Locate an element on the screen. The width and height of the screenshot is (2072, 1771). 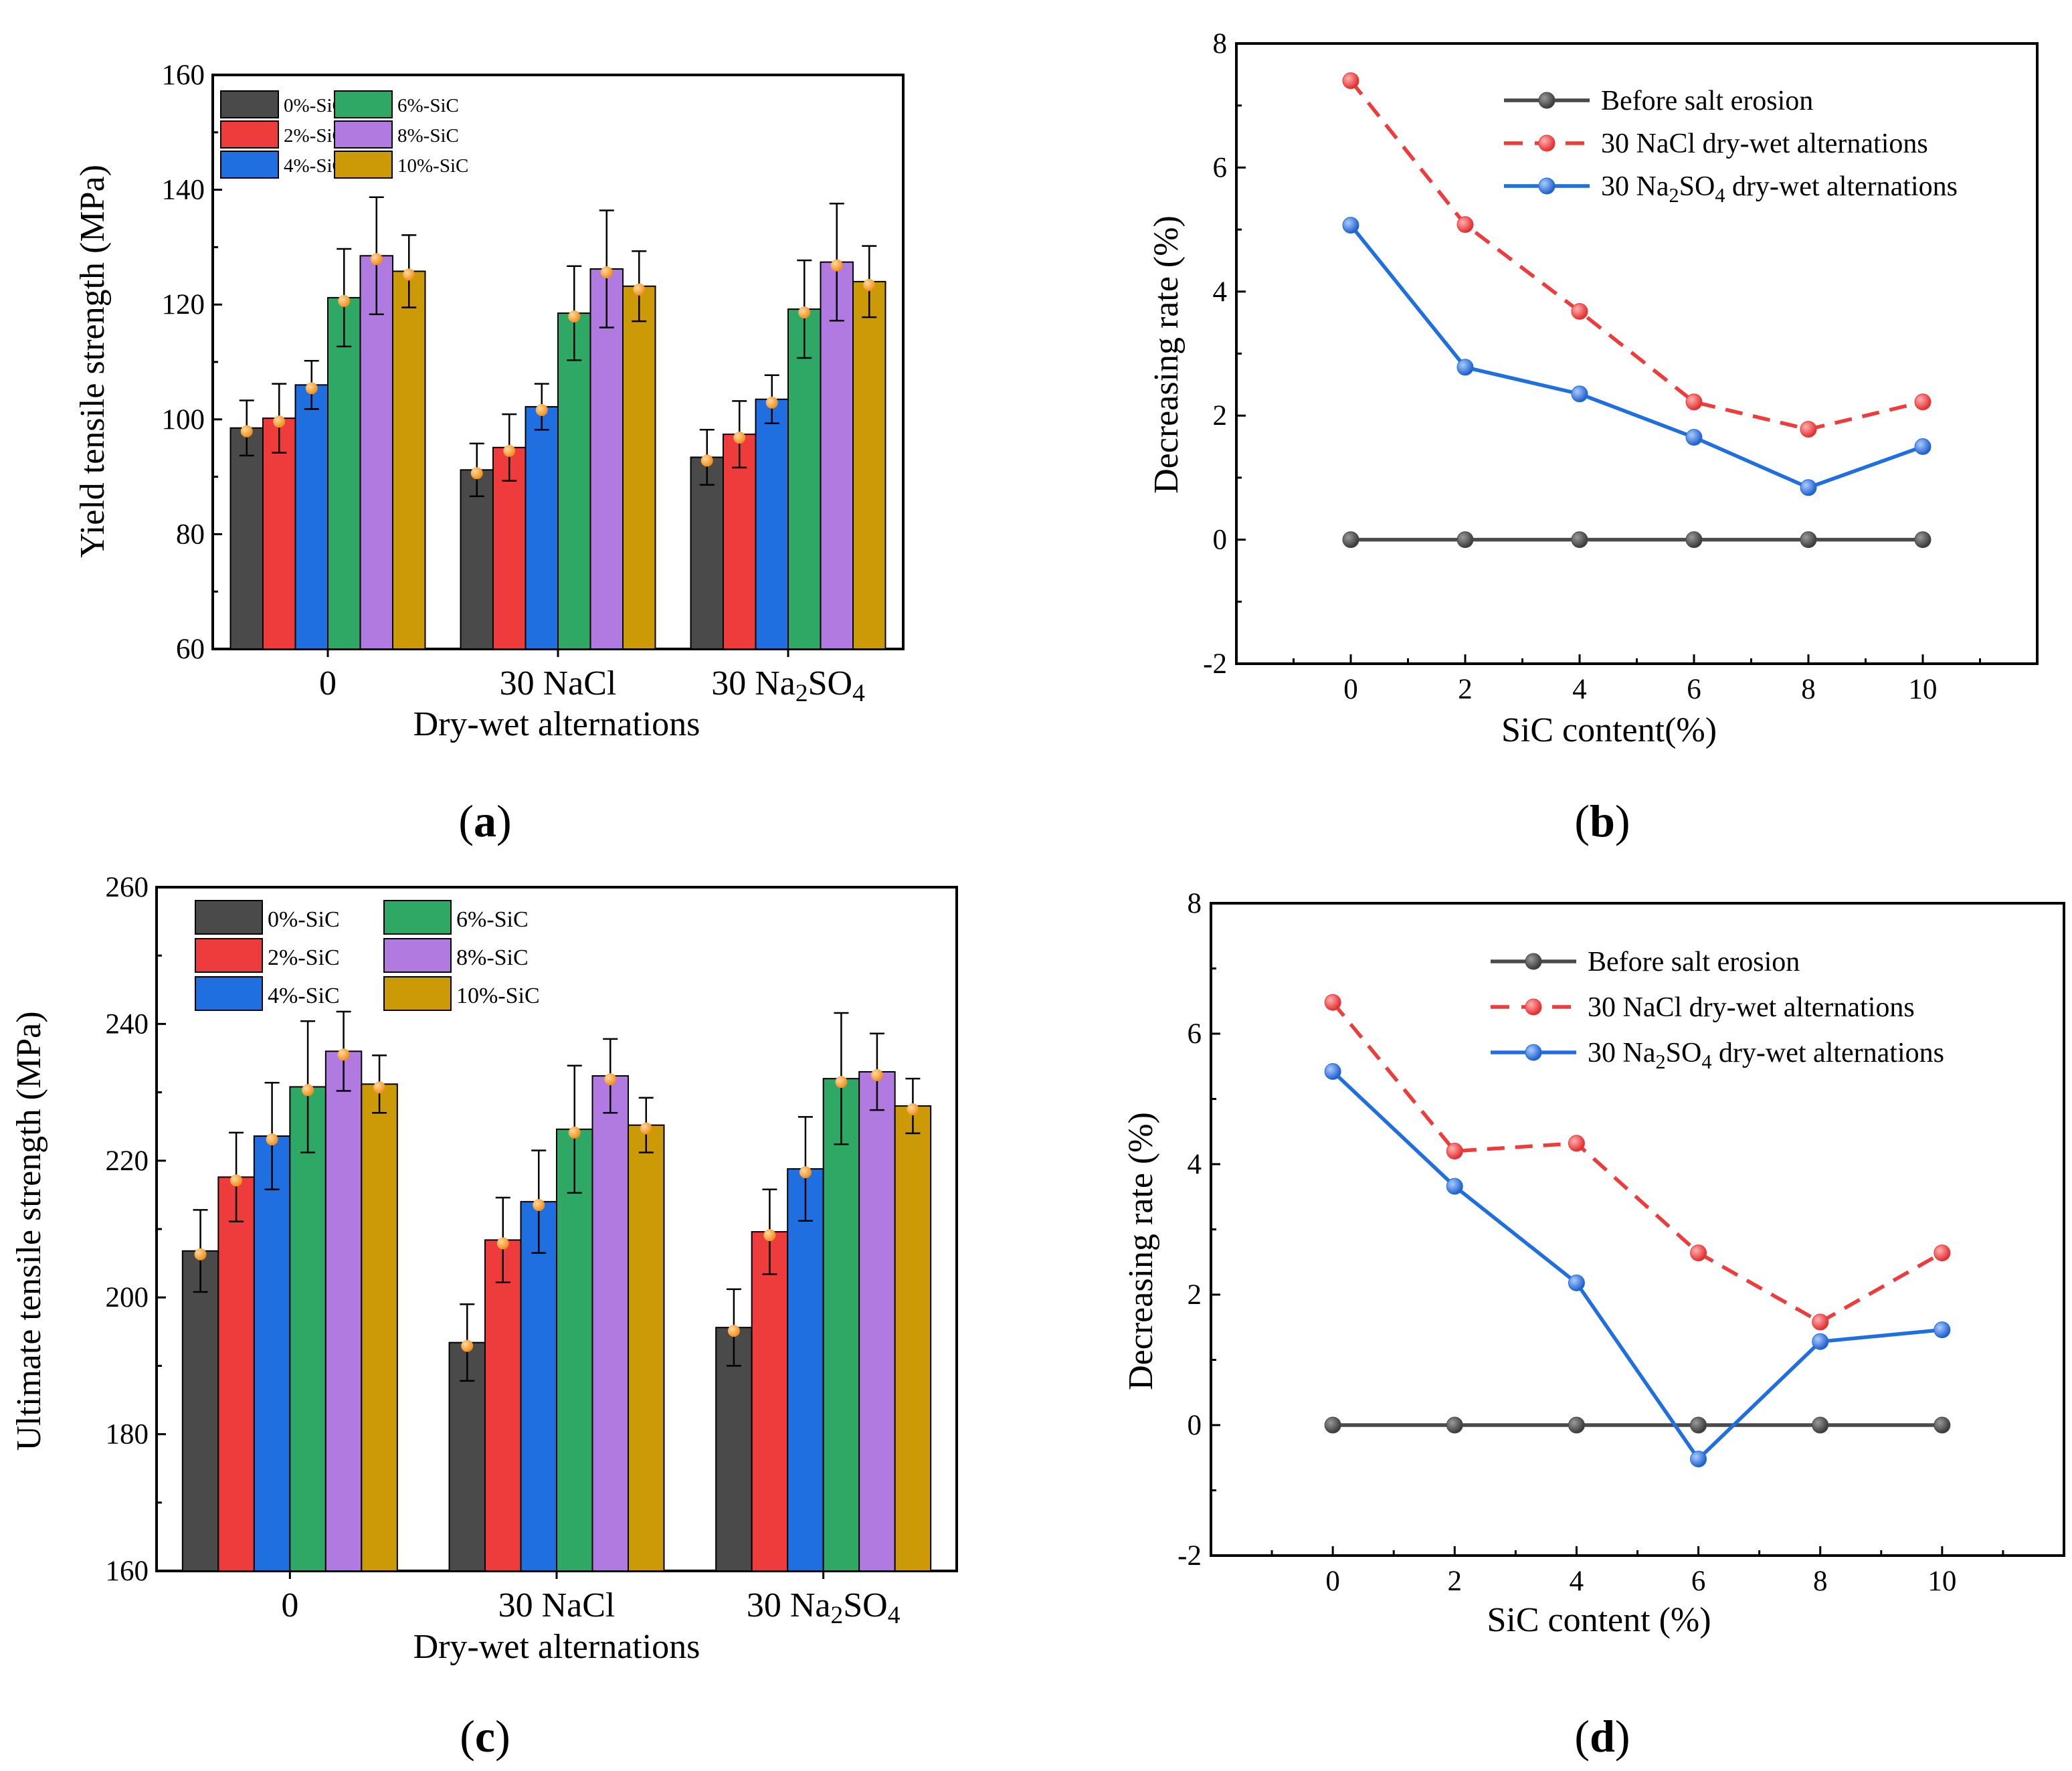
chart-c-legend-label: 10%-SiC is located at coordinates (498, 996).